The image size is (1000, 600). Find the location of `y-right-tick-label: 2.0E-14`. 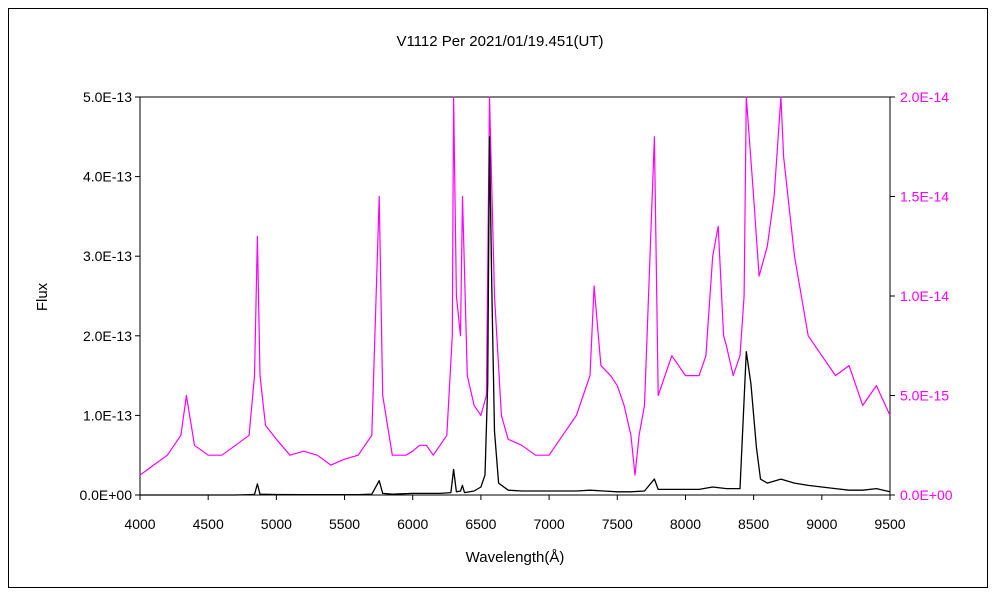

y-right-tick-label: 2.0E-14 is located at coordinates (924, 97).